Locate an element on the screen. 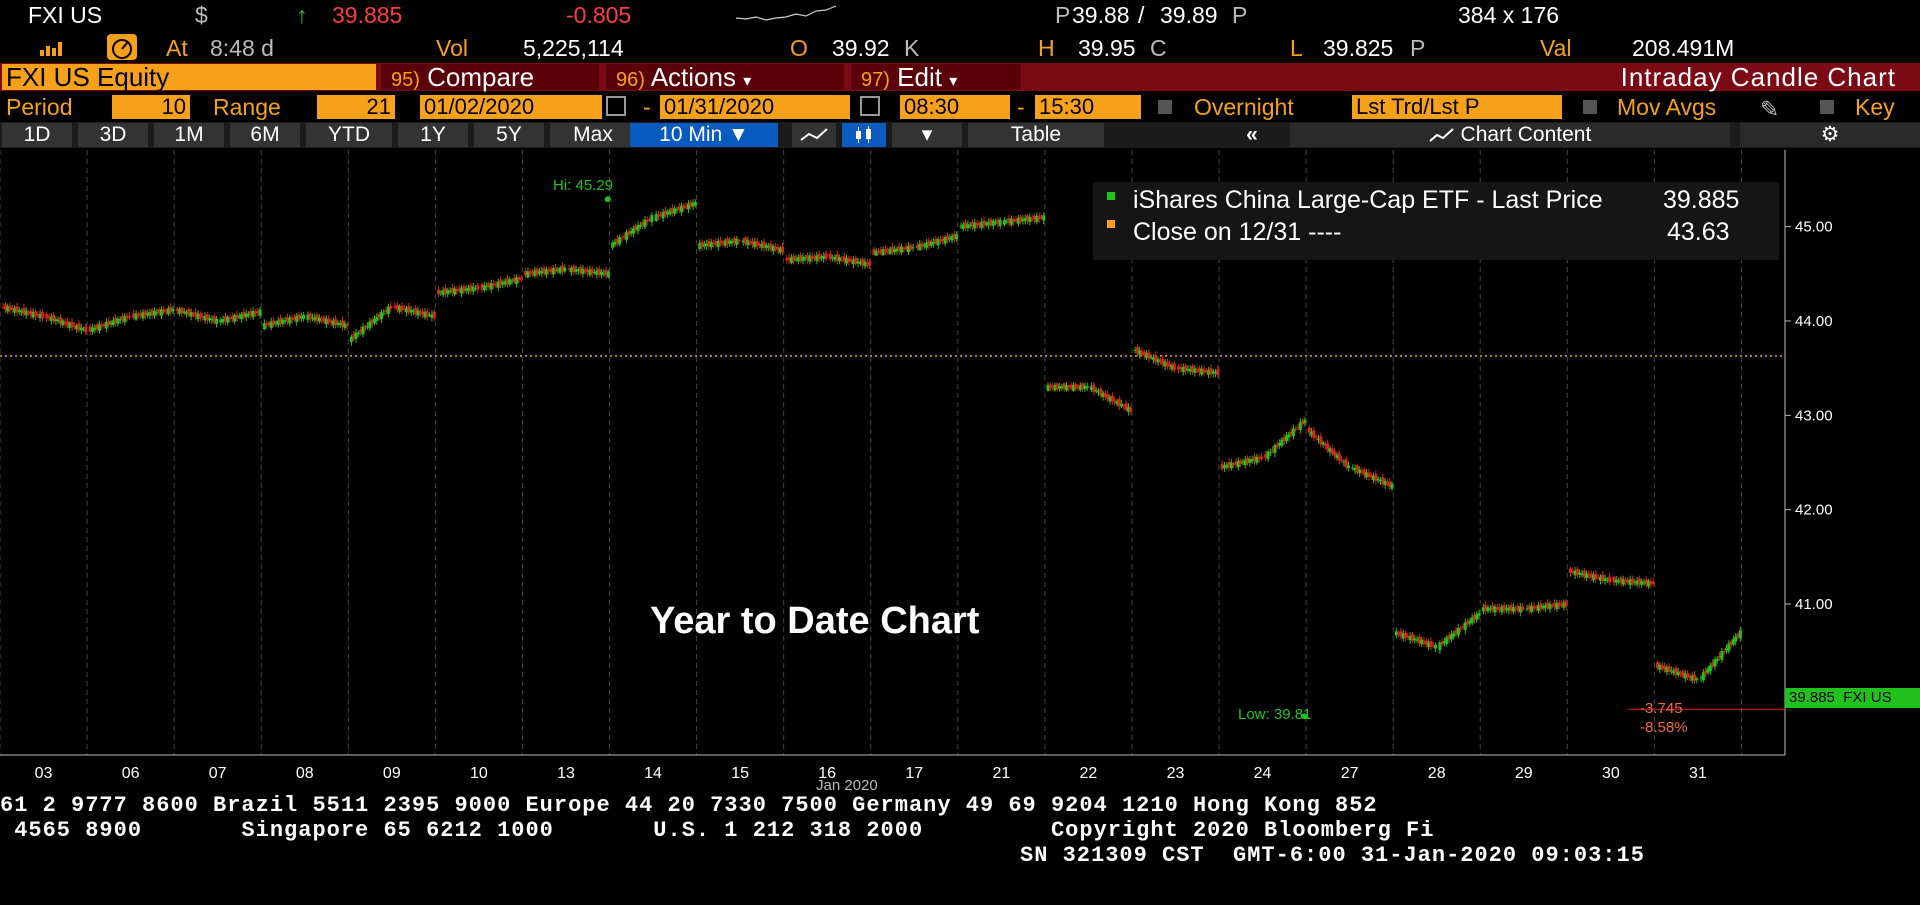 Image resolution: width=1920 pixels, height=905 pixels. security-field: FXI US Equity is located at coordinates (189, 77).